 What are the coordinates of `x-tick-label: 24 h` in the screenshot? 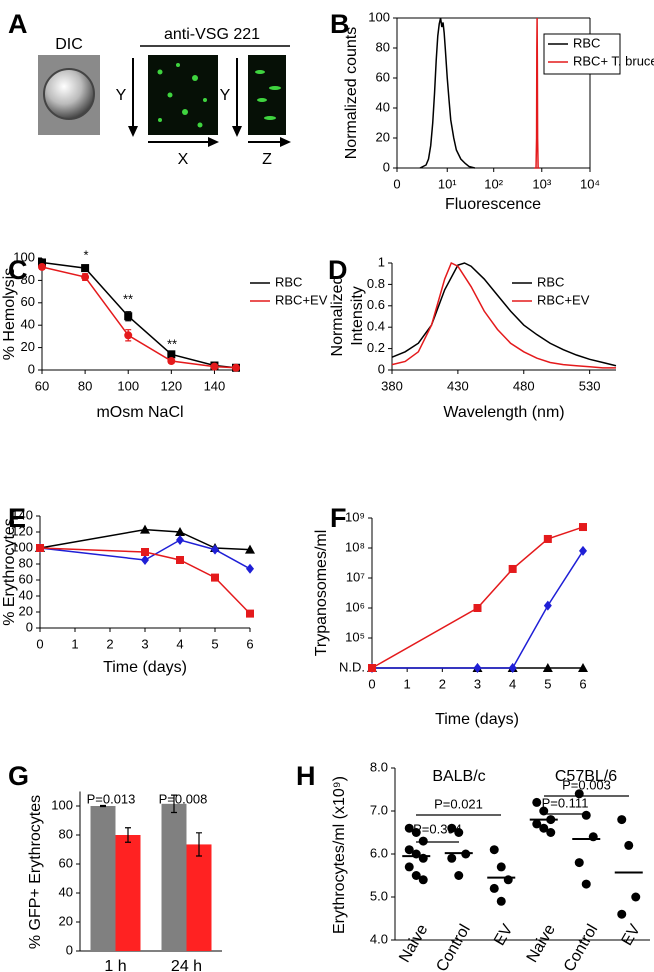 It's located at (186, 965).